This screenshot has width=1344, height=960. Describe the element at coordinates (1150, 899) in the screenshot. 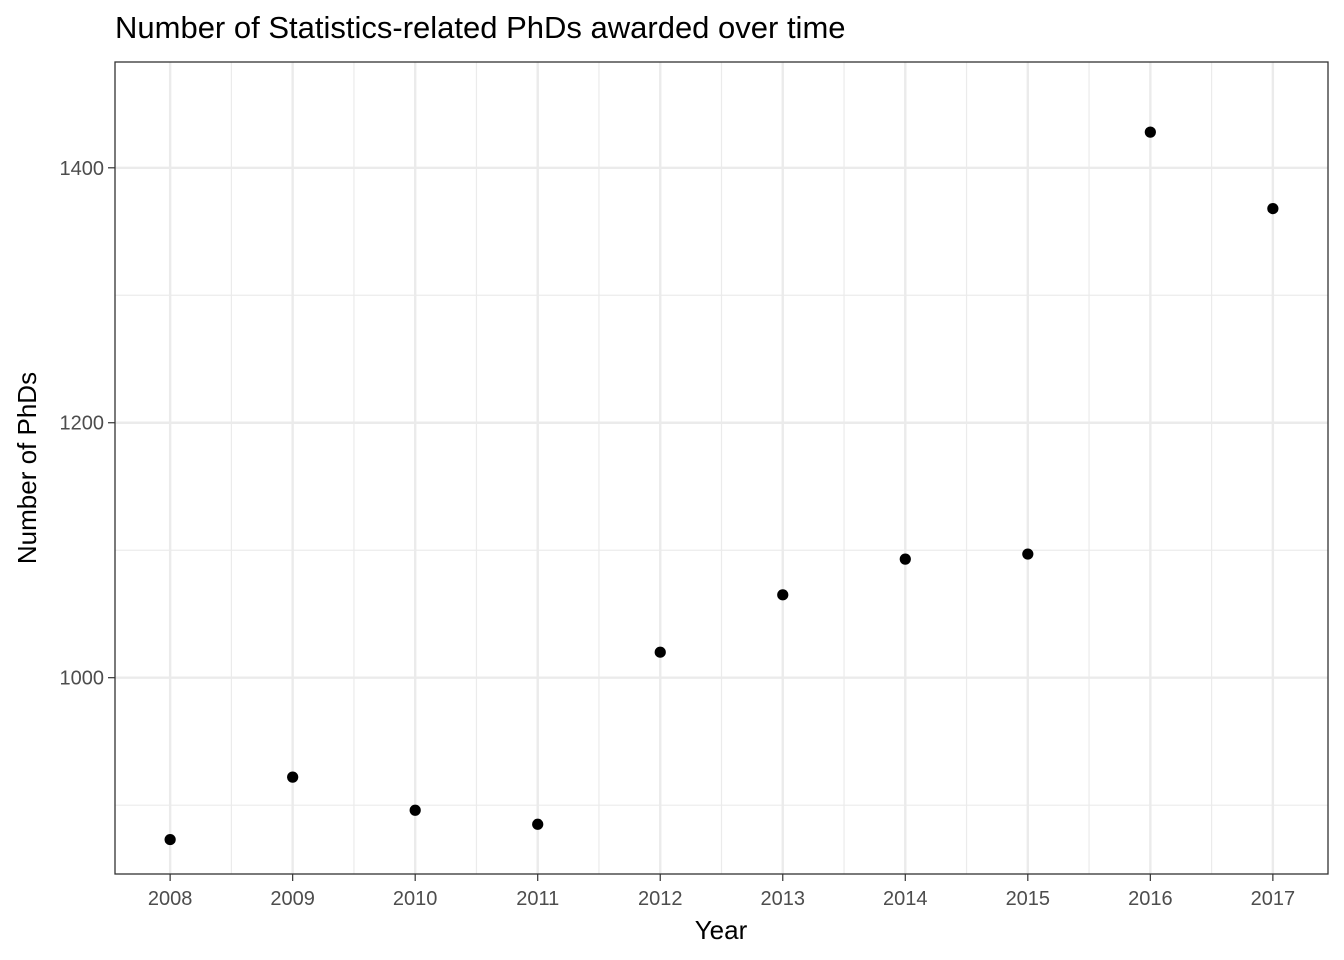

I see `x-tick-label: 2016` at that location.